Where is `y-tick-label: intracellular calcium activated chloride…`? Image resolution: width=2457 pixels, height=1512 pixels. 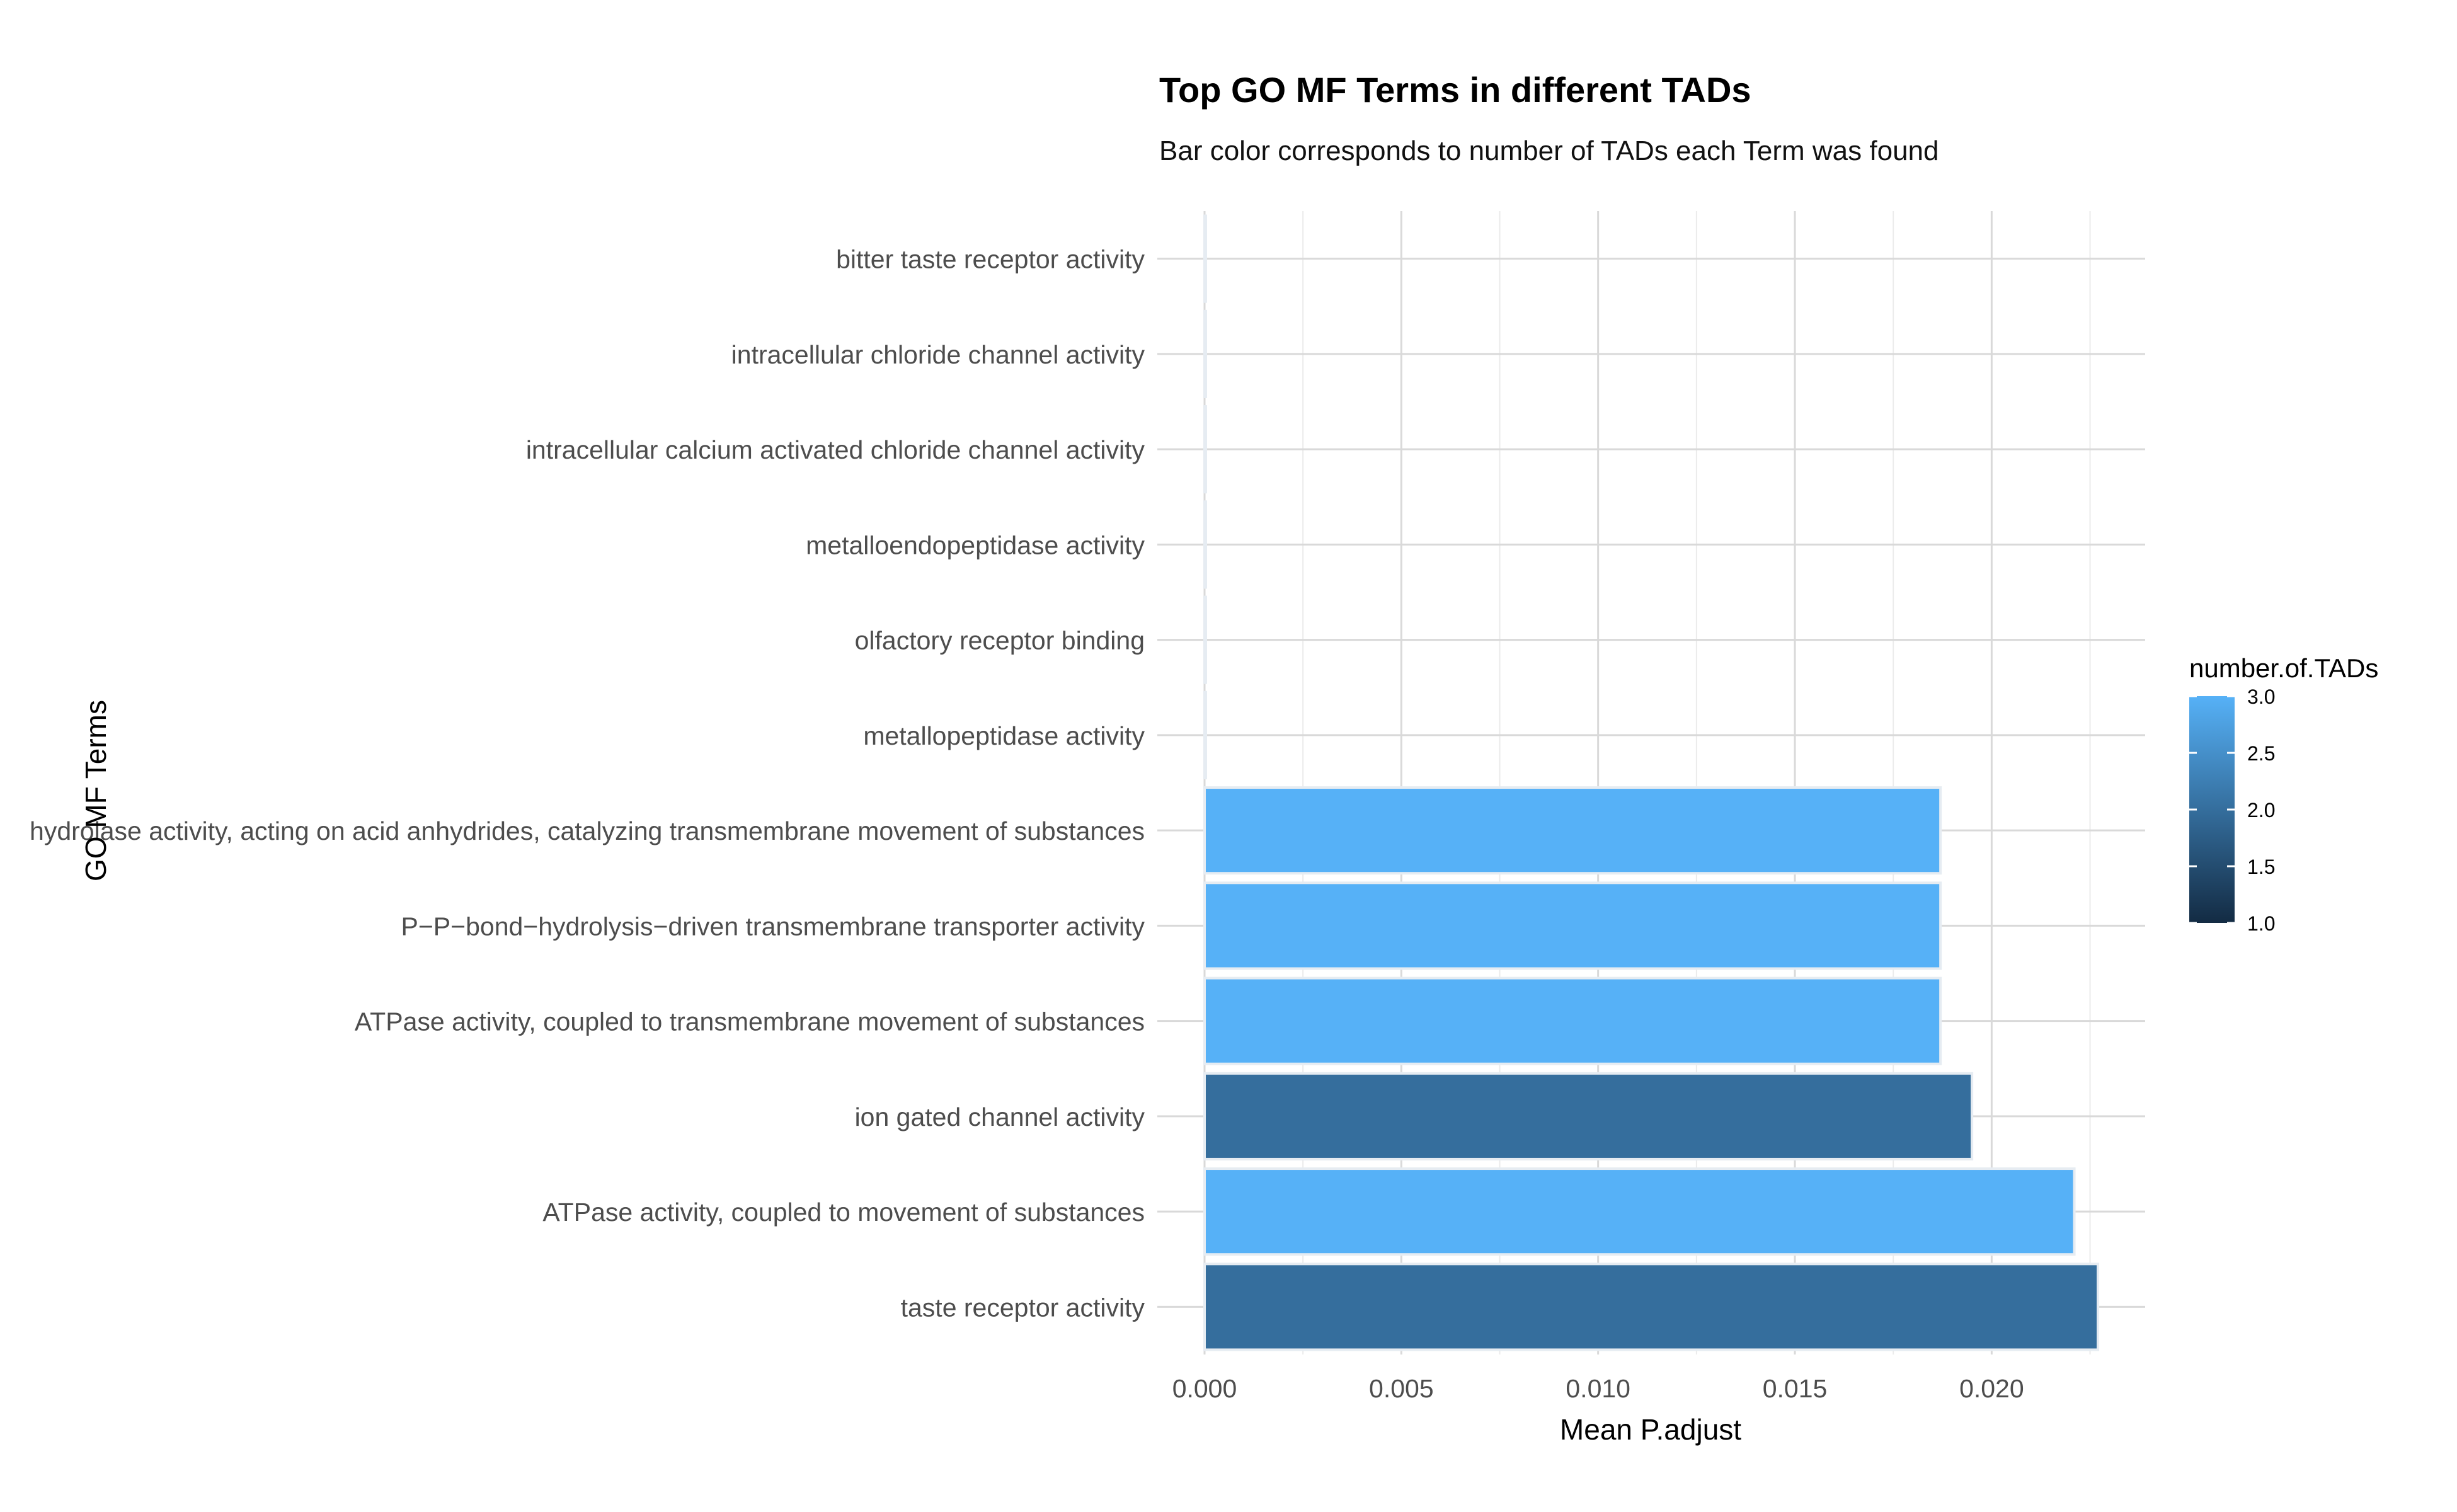 y-tick-label: intracellular calcium activated chloride… is located at coordinates (835, 449).